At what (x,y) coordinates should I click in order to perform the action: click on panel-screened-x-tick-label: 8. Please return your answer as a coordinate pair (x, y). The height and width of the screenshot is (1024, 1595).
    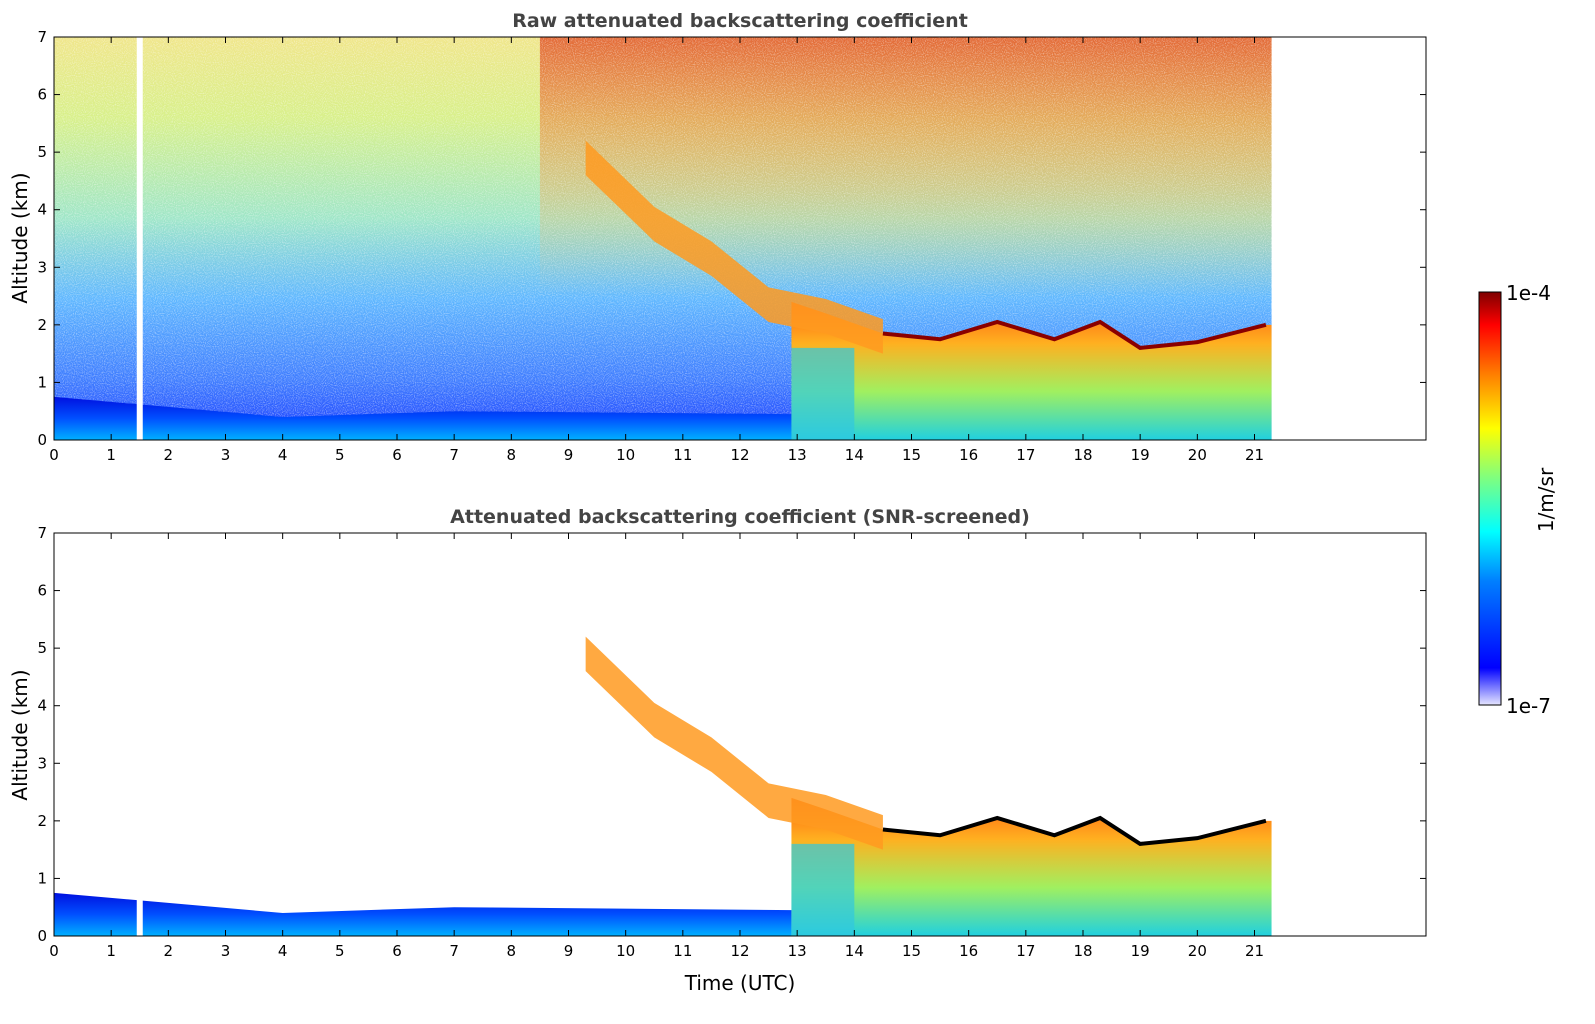
    Looking at the image, I should click on (512, 951).